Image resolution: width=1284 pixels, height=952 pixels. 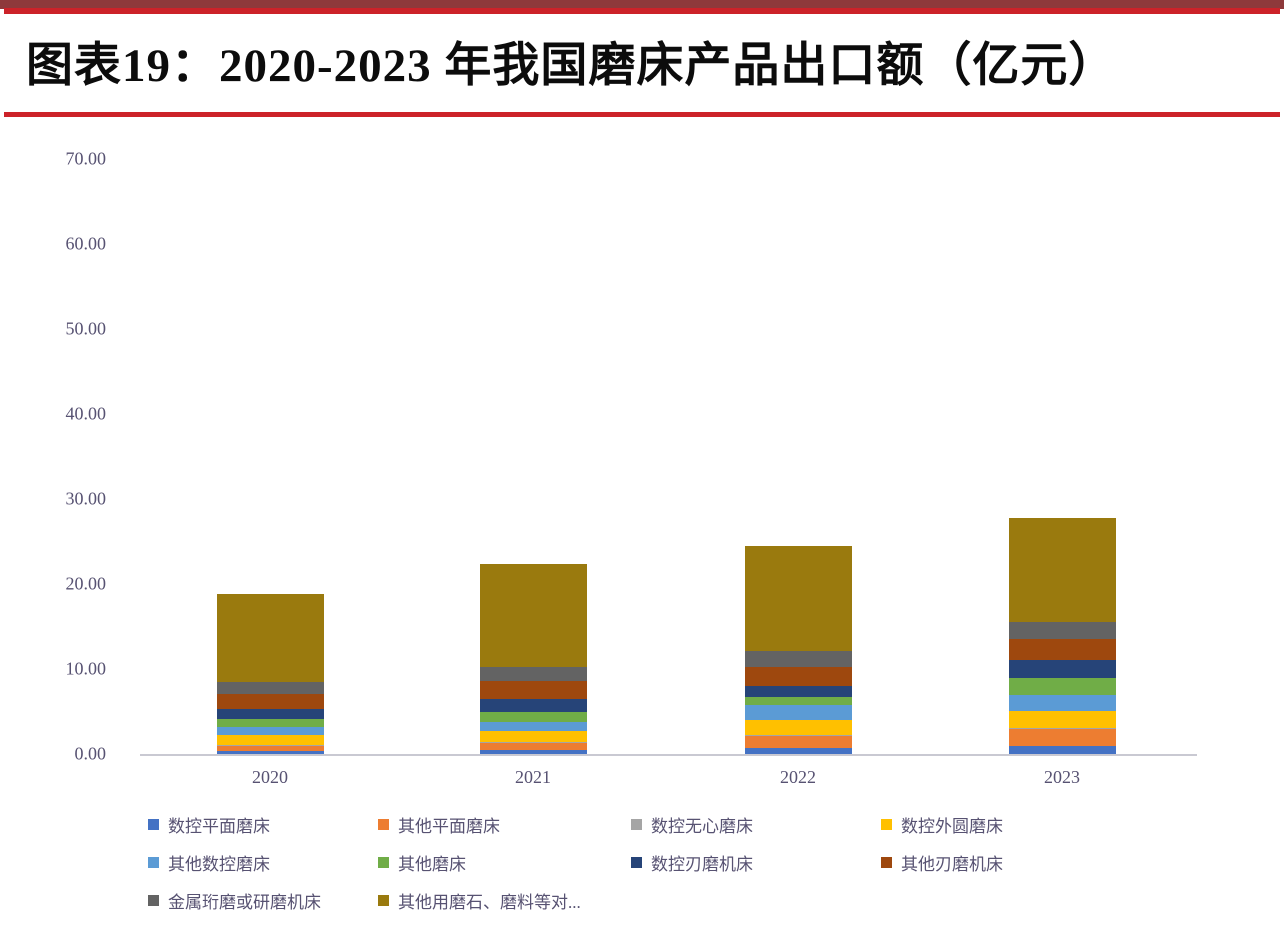 I want to click on legend-item: 数控无心磨床, so click(x=756, y=824).